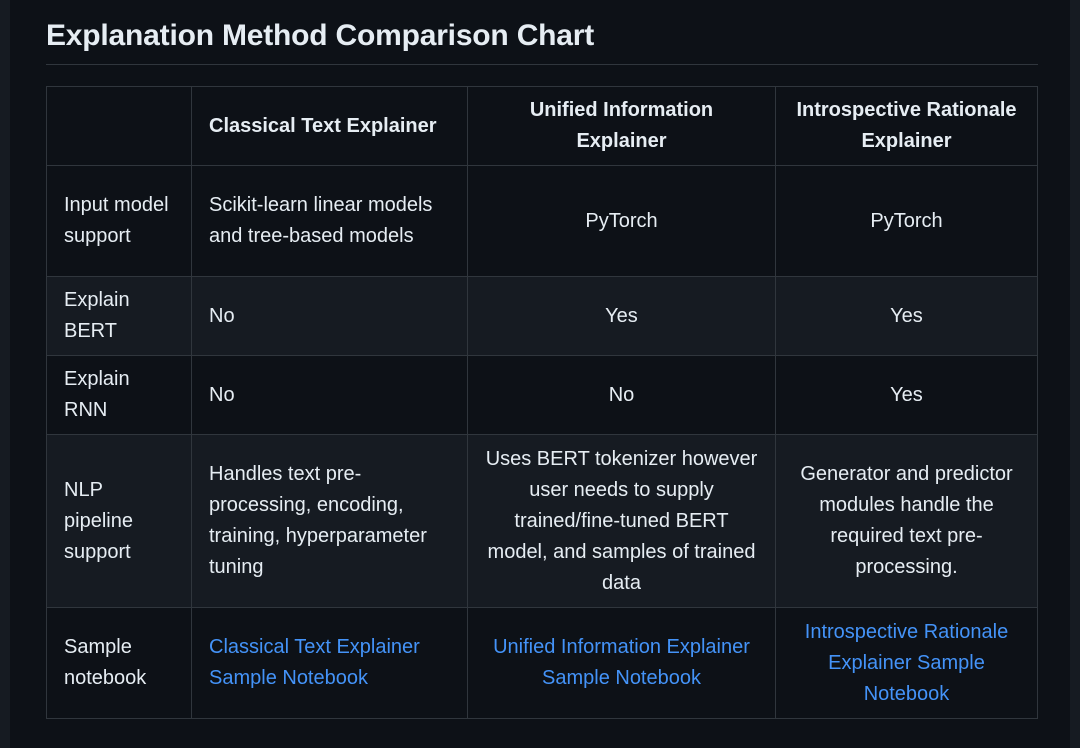 The image size is (1080, 748). Describe the element at coordinates (119, 221) in the screenshot. I see `row-label: Input model support` at that location.